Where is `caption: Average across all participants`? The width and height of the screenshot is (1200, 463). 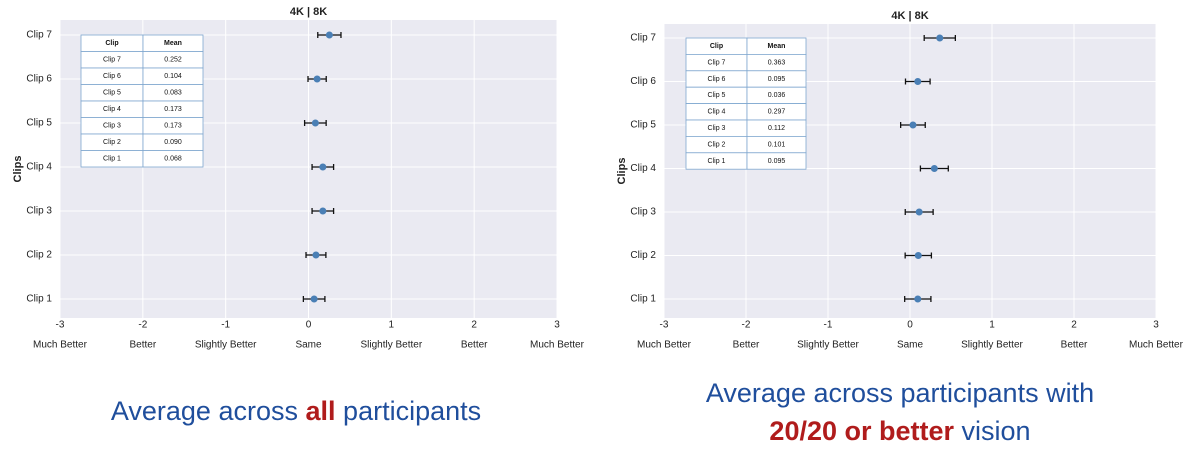 caption: Average across all participants is located at coordinates (296, 411).